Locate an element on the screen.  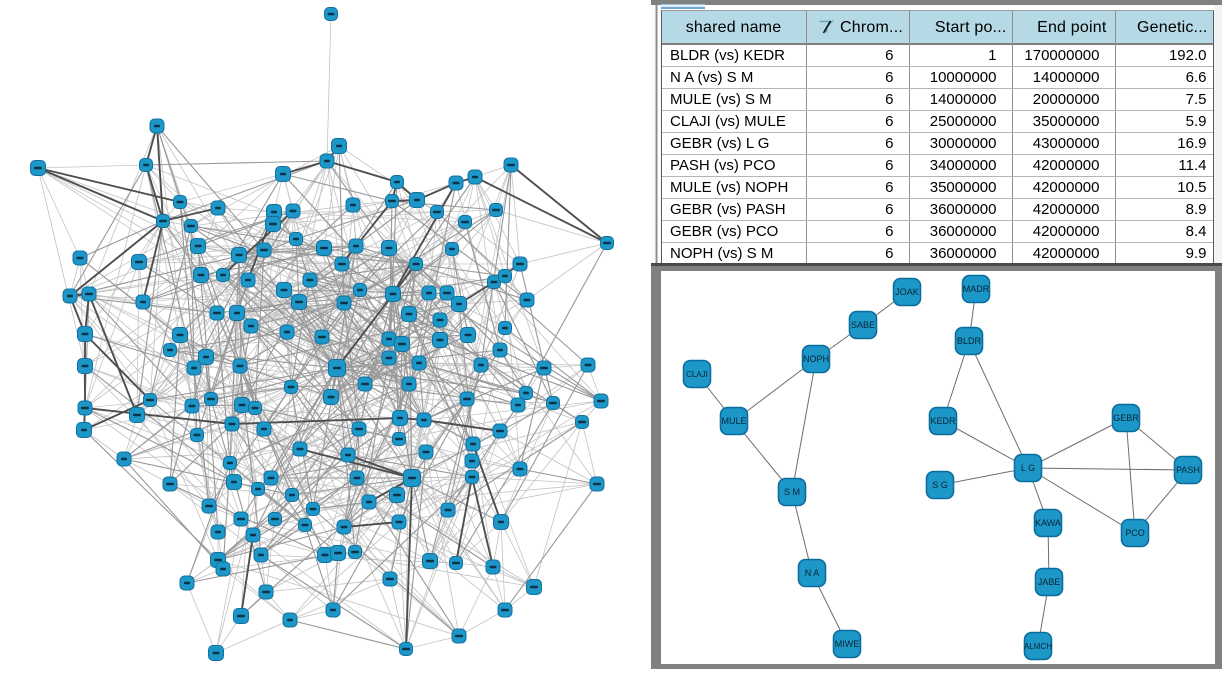
svg-text: S M is located at coordinates (792, 492).